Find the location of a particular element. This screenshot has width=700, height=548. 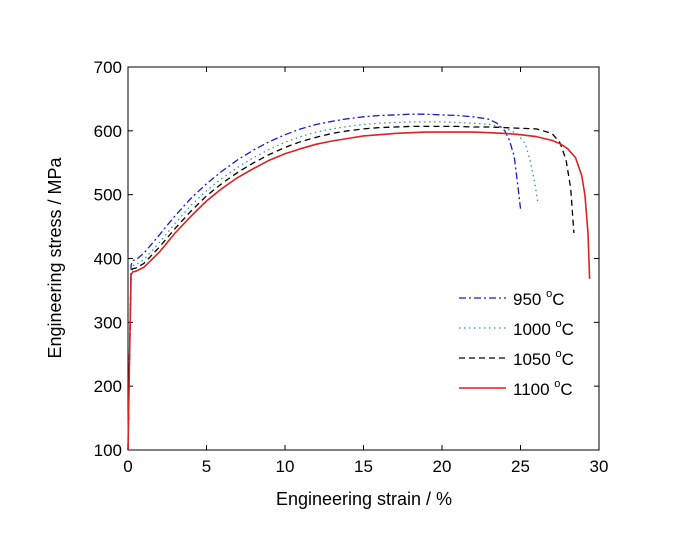

legend-label-1050: 1050 oC is located at coordinates (543, 358).